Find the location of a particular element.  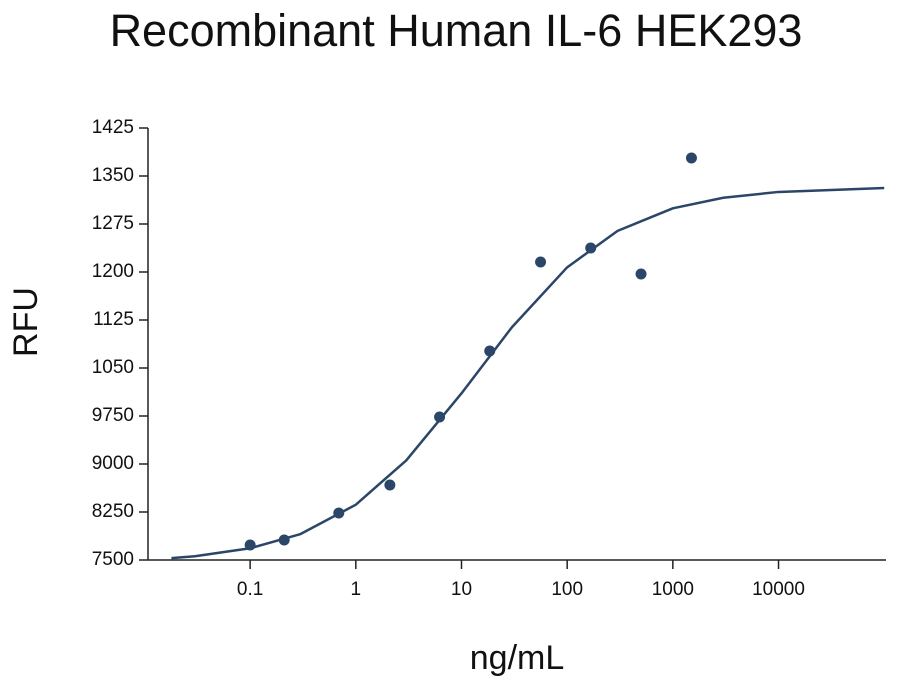

x-tick-label: 10000 is located at coordinates (778, 589).